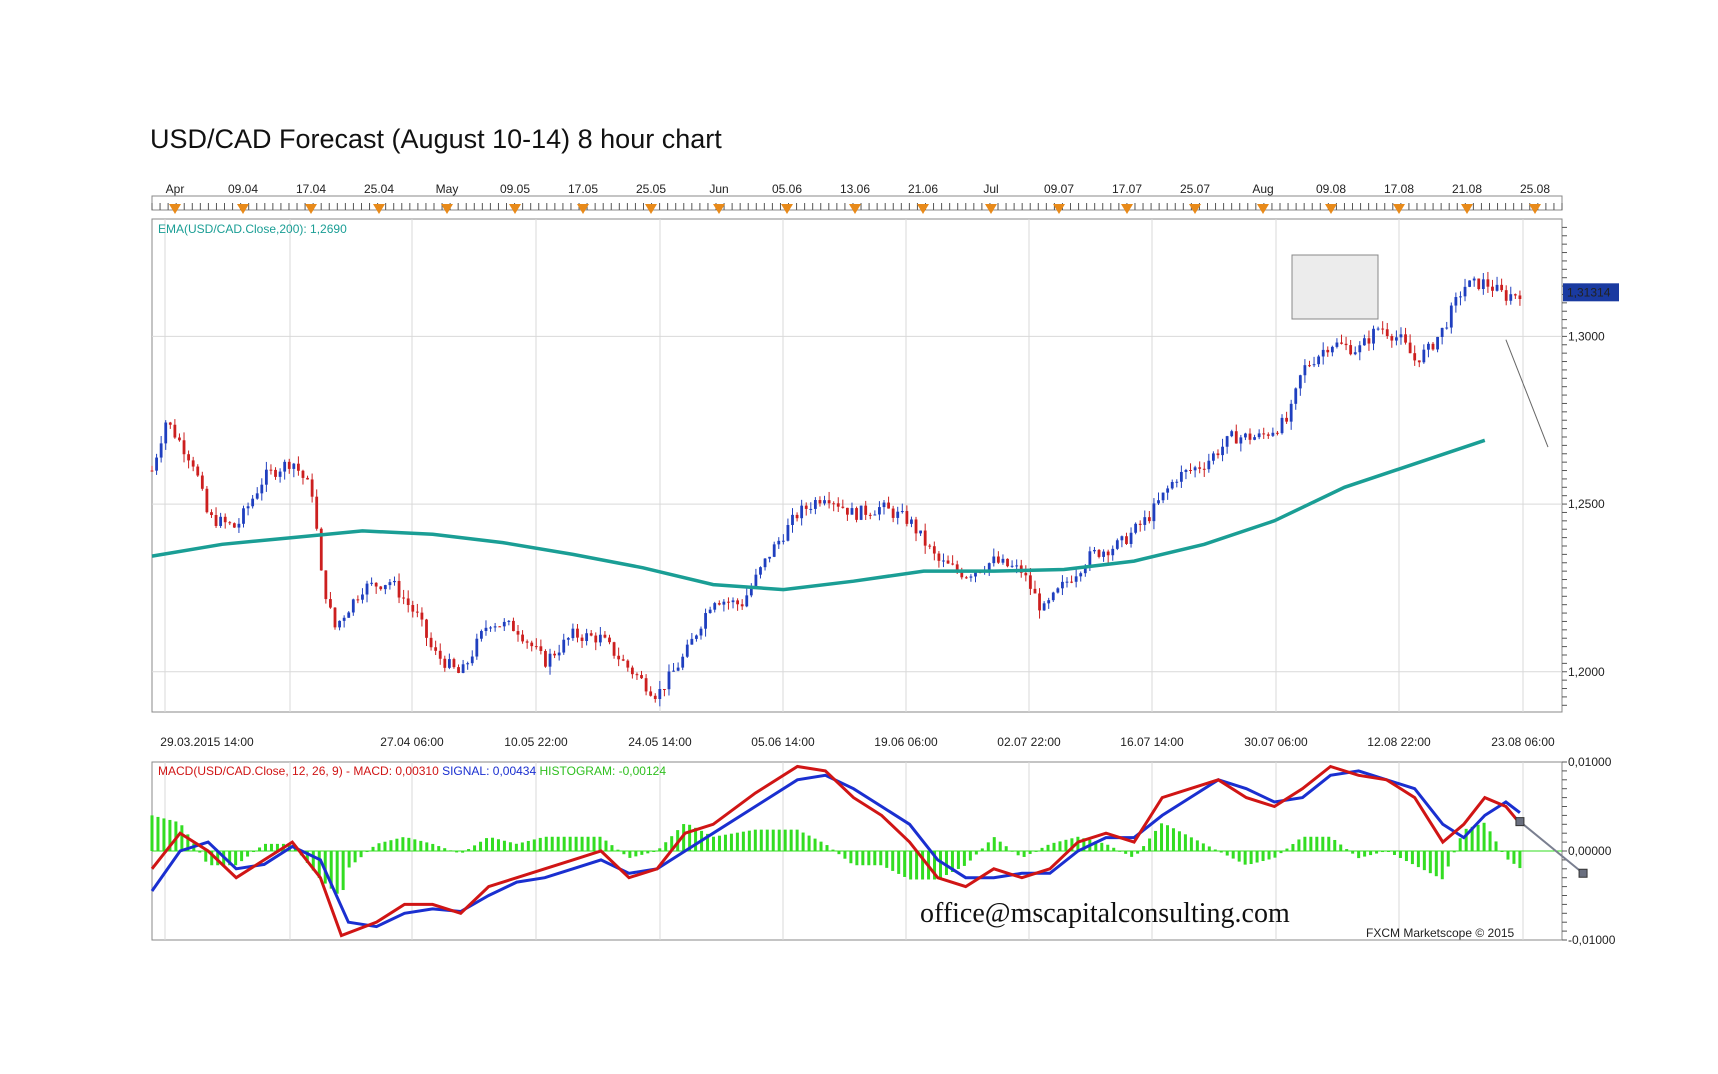 The width and height of the screenshot is (1718, 1074). What do you see at coordinates (906, 742) in the screenshot?
I see `bottom-axis-label: 19.06 06:00` at bounding box center [906, 742].